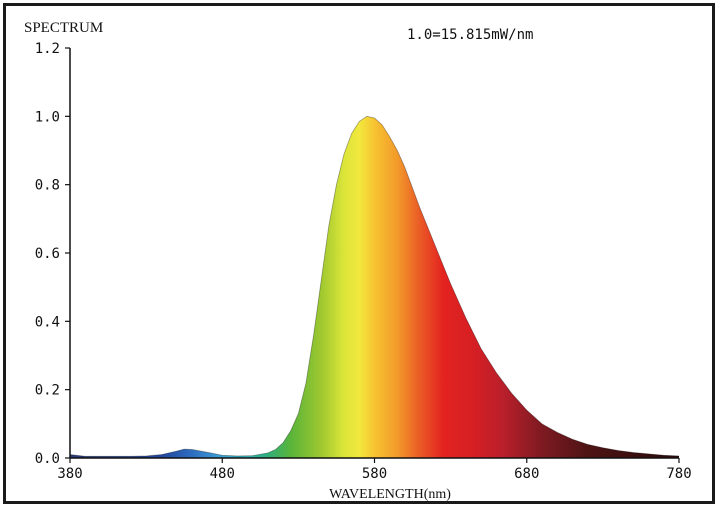  I want to click on frame-edge-mark, so click(713, 60).